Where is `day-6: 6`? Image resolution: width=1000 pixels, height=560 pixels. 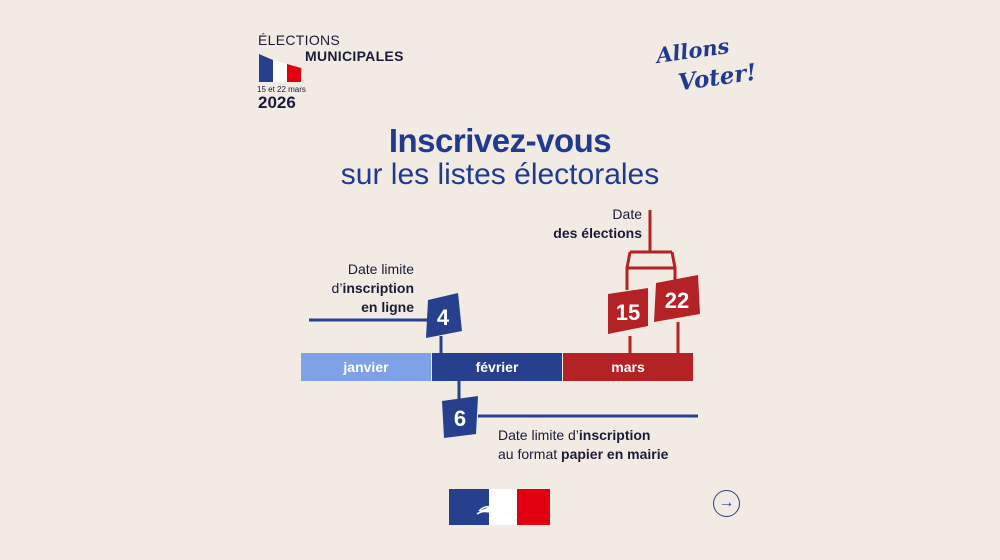
day-6: 6 is located at coordinates (460, 418).